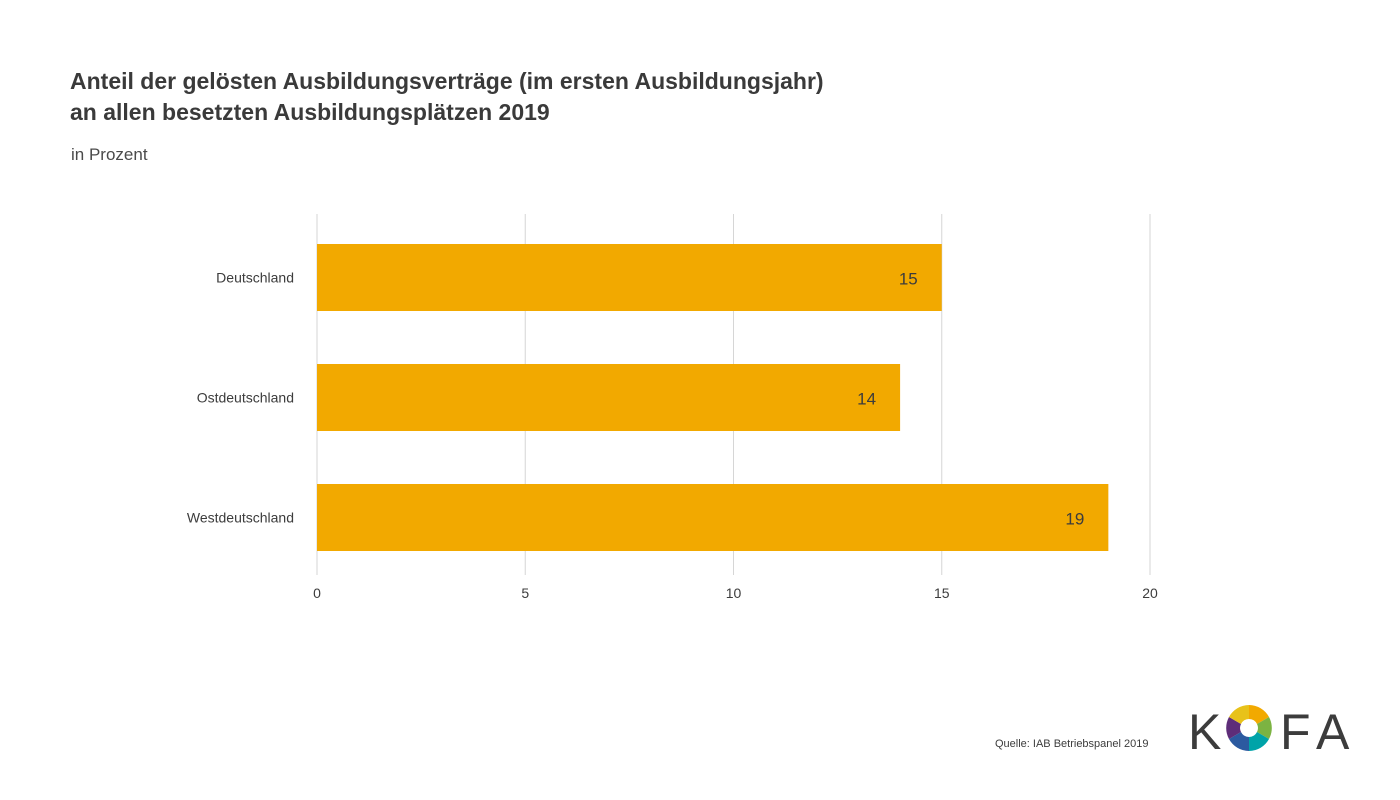 The image size is (1400, 800). I want to click on kofa-ring-icon, so click(1249, 728).